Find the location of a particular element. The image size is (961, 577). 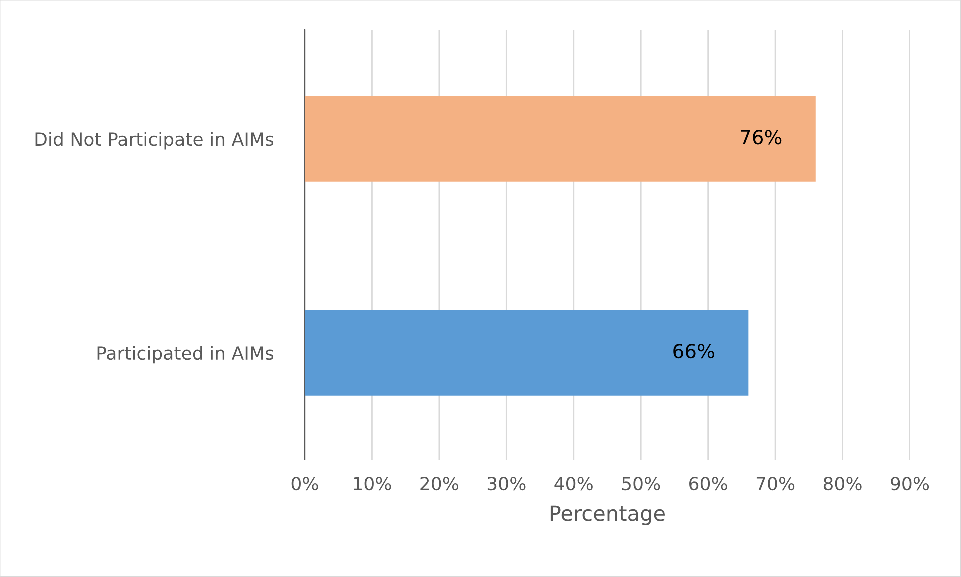

x-tick-label: 90% is located at coordinates (910, 483).